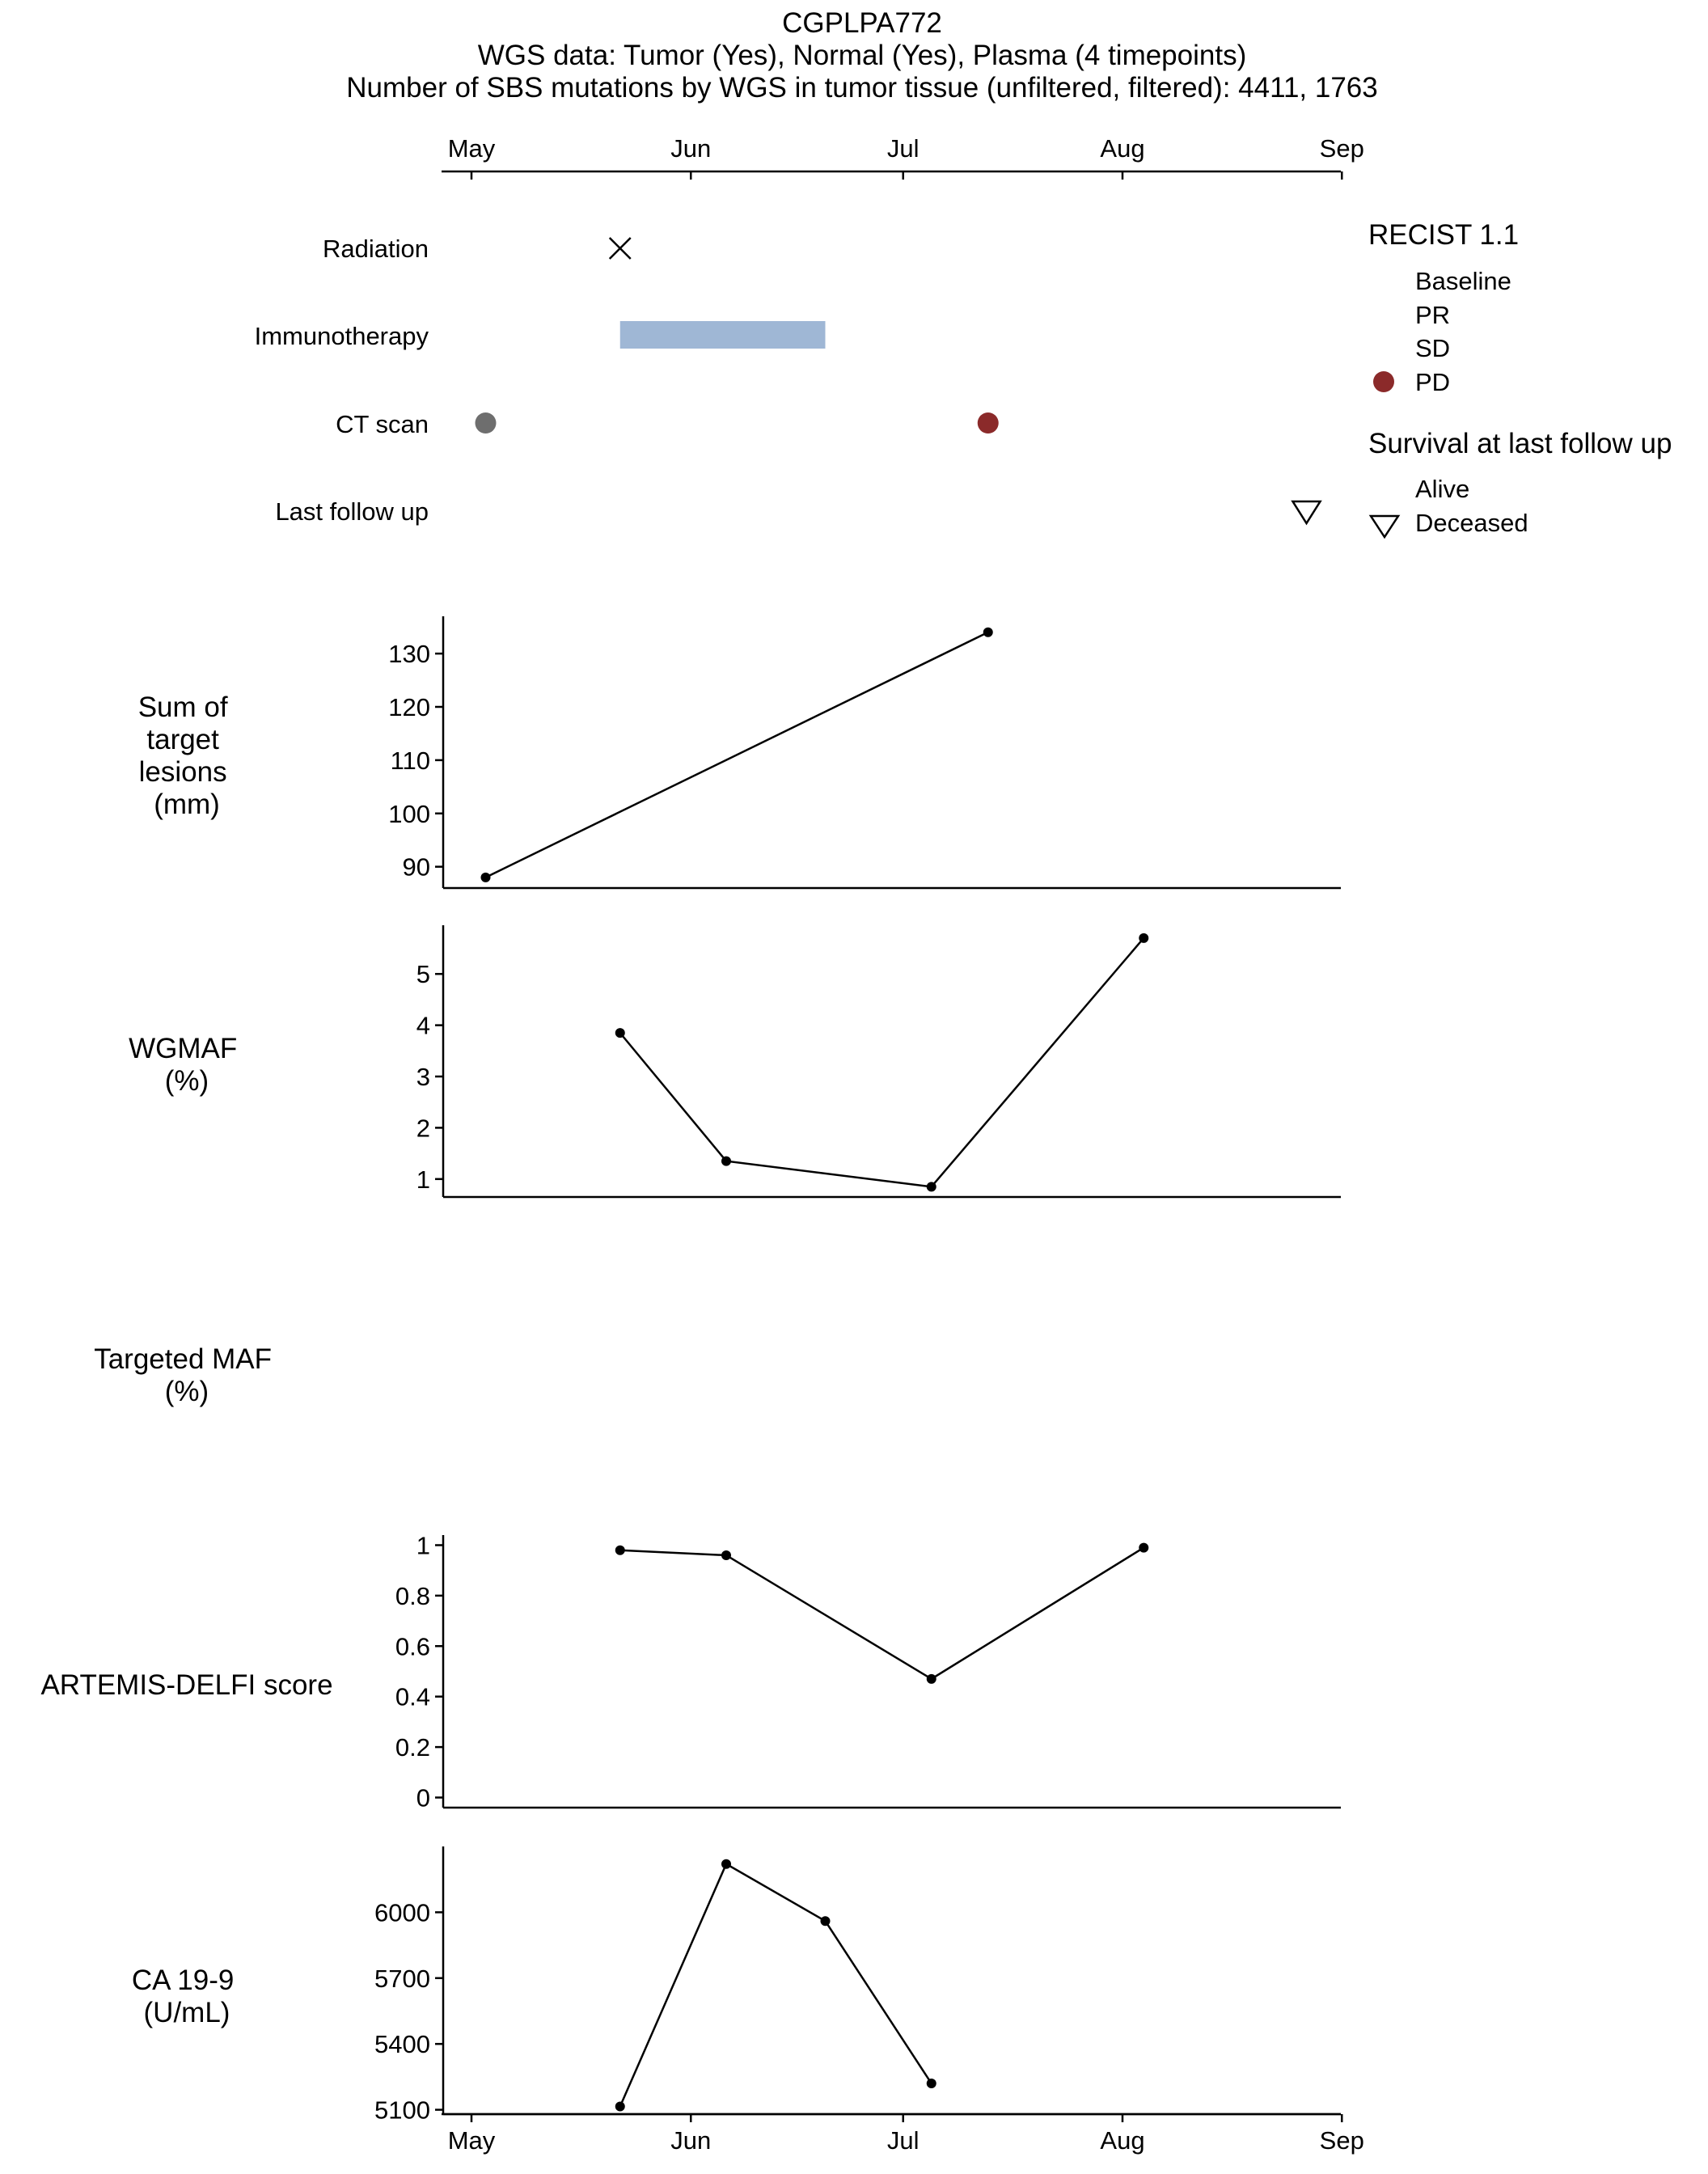 This screenshot has width=1708, height=2174. I want to click on bottom-axis-label-may: May, so click(472, 2140).